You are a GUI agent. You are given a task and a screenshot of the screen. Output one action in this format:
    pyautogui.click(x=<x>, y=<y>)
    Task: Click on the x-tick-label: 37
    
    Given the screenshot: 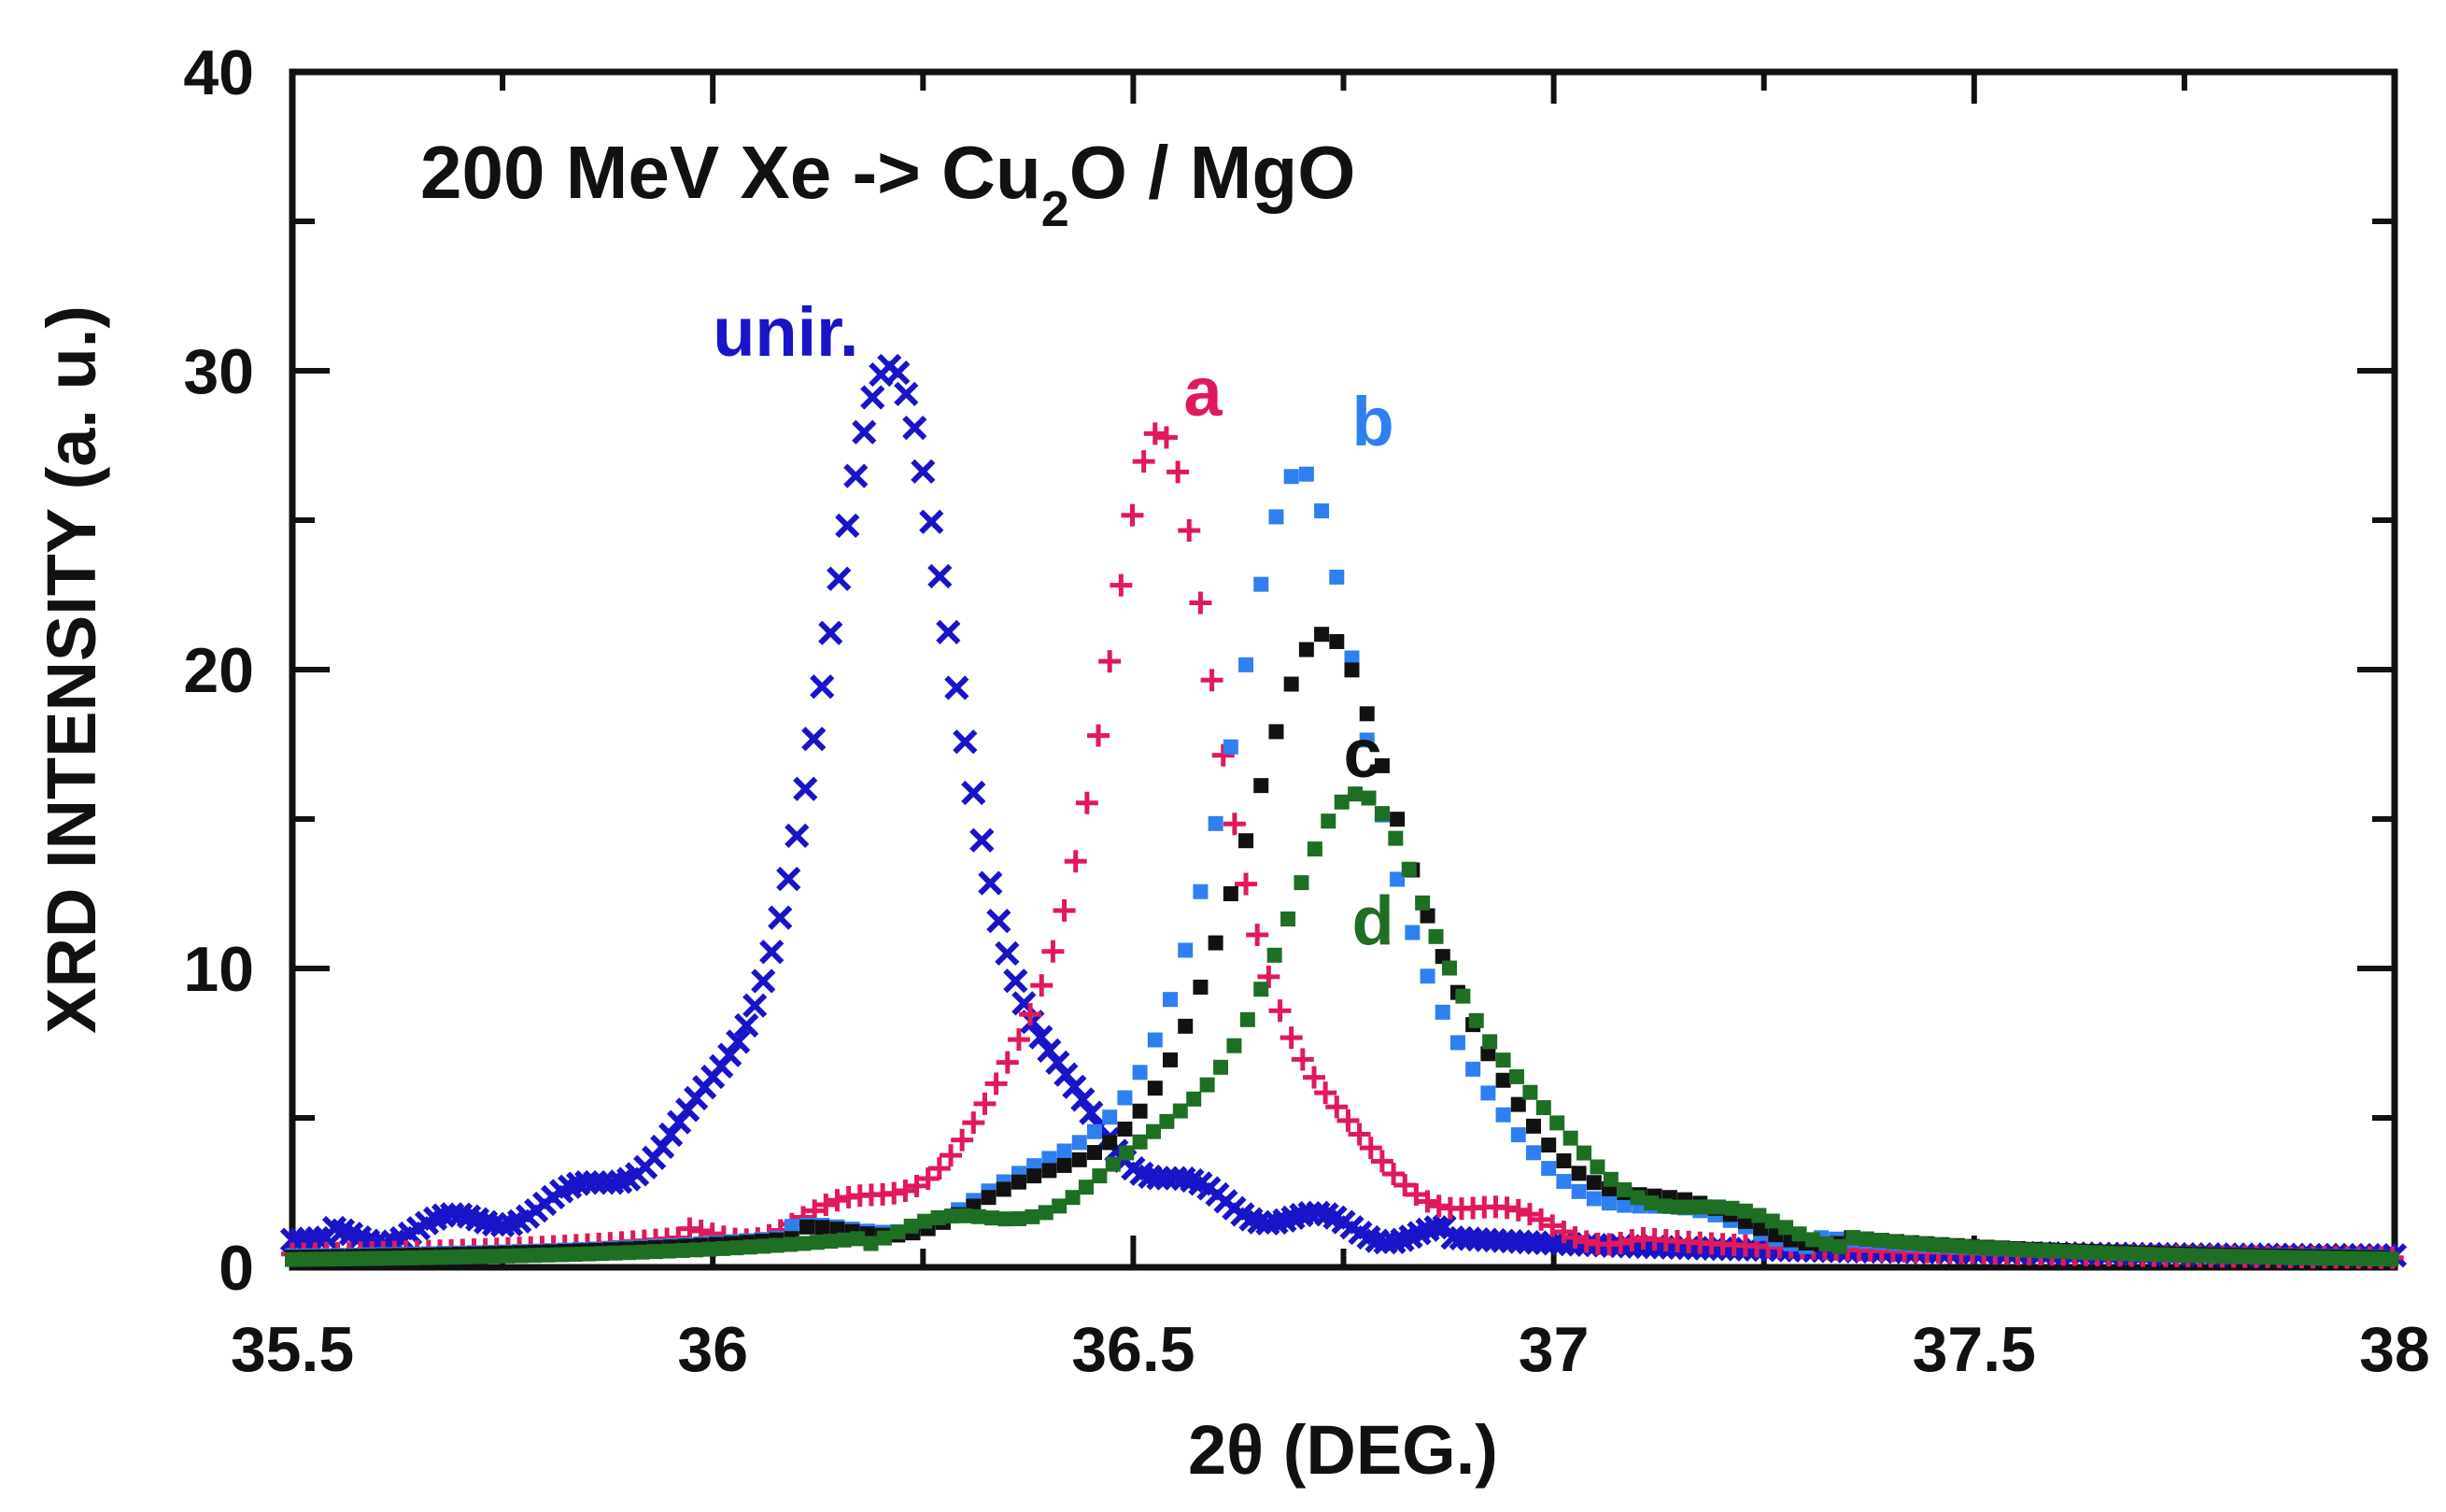 What is the action you would take?
    pyautogui.click(x=1554, y=1349)
    